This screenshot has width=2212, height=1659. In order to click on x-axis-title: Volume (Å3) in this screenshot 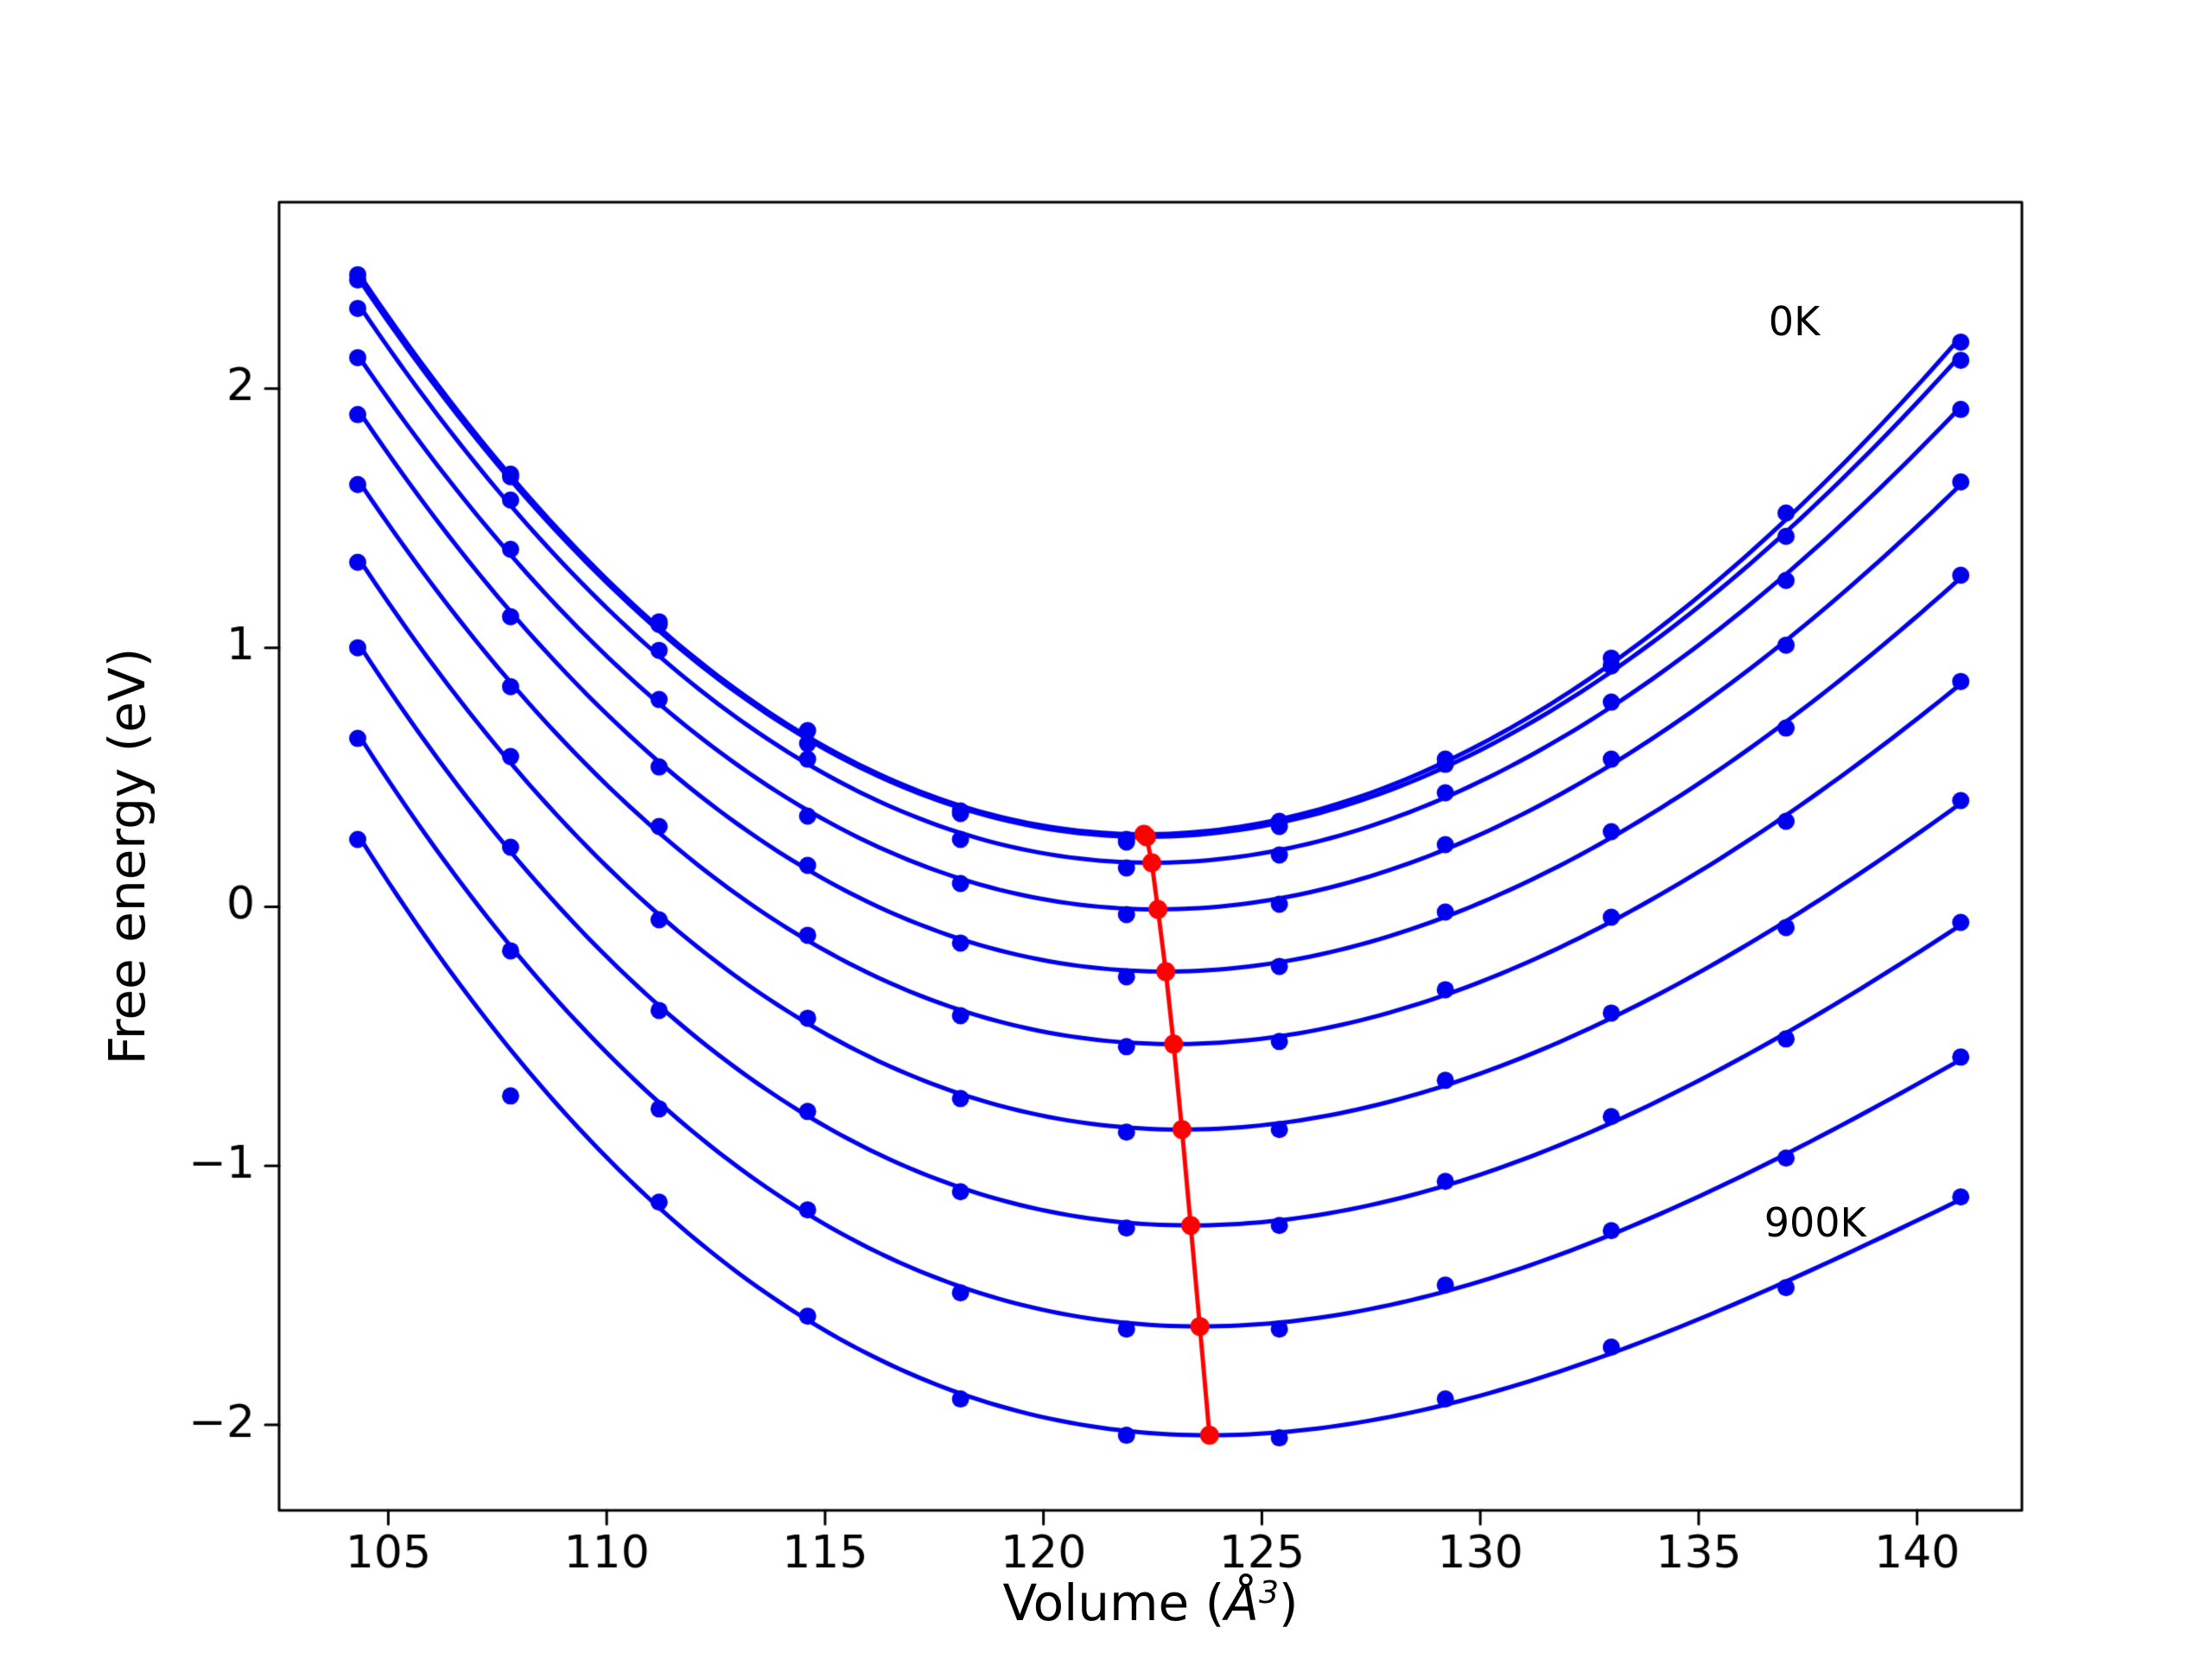, I will do `click(1150, 1602)`.